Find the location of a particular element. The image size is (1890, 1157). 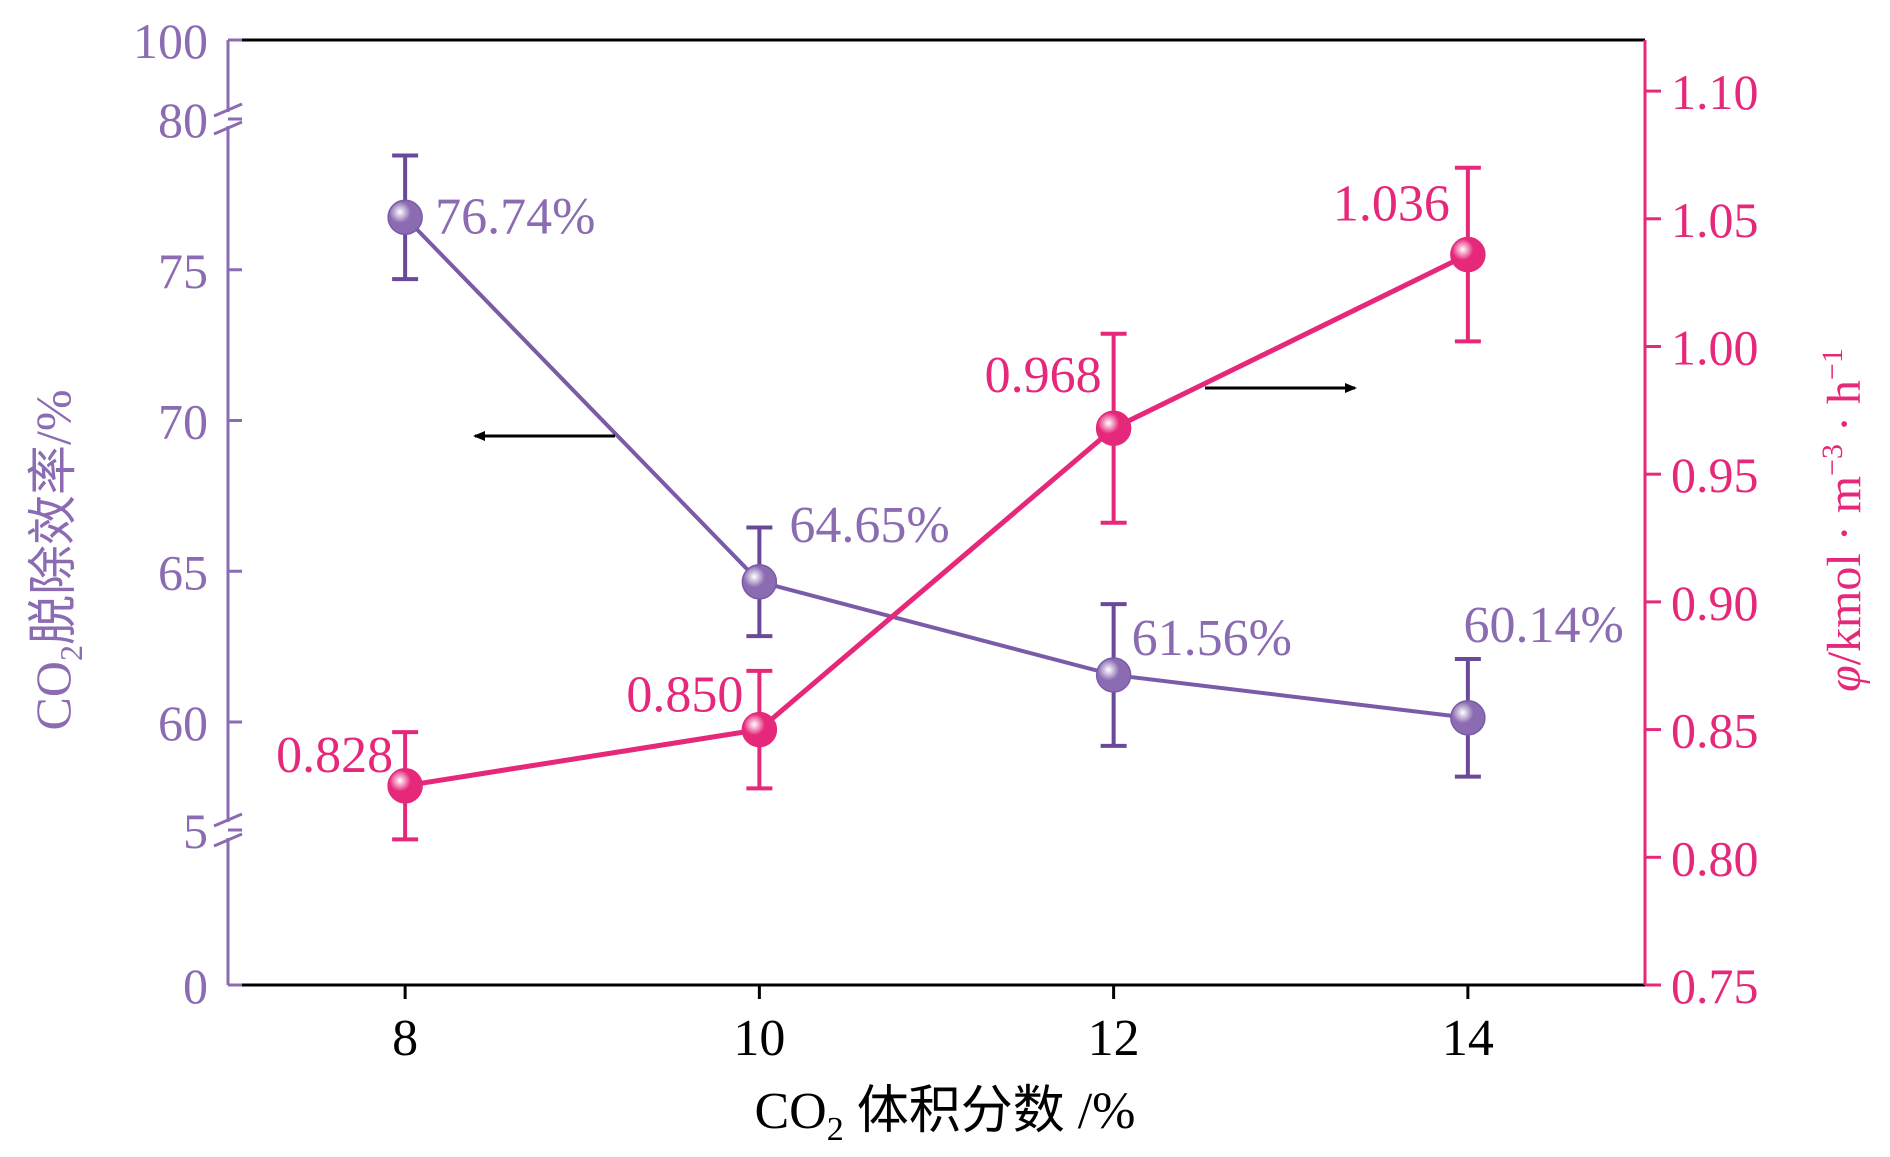

data-label: 76.74% is located at coordinates (515, 216).